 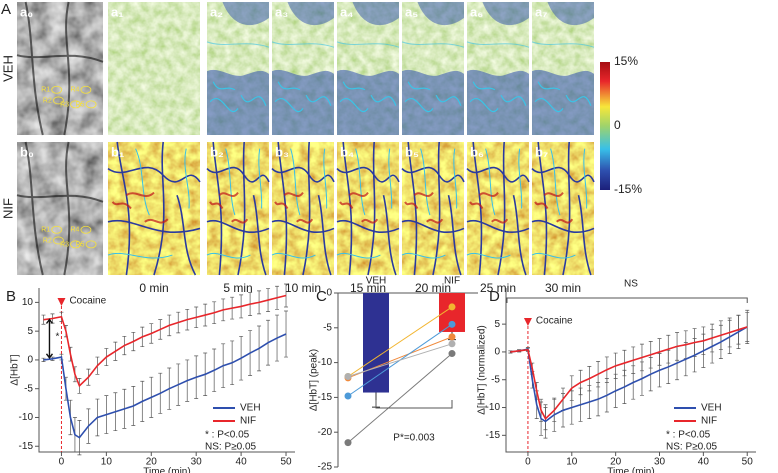 I want to click on y-tick-label: -10, so click(x=26, y=417).